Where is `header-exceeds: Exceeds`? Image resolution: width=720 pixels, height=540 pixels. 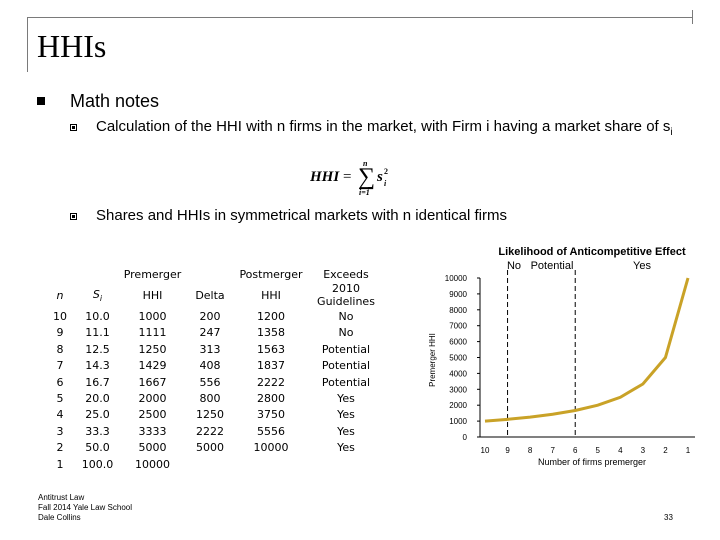
header-exceeds: Exceeds is located at coordinates (346, 274).